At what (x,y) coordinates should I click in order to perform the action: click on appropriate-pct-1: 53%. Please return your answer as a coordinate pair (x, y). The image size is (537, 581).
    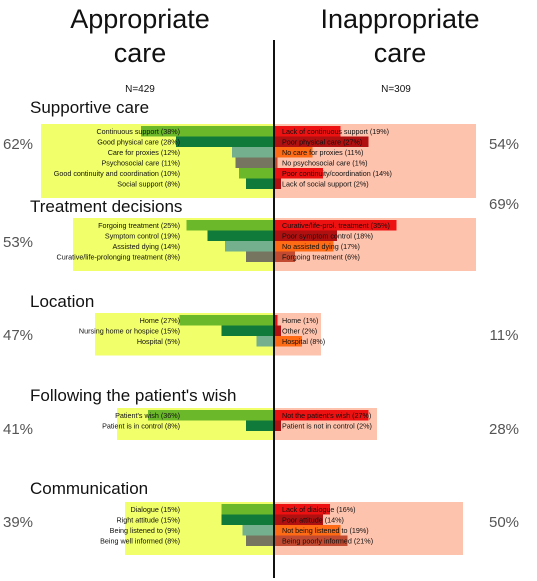
    Looking at the image, I should click on (18, 242).